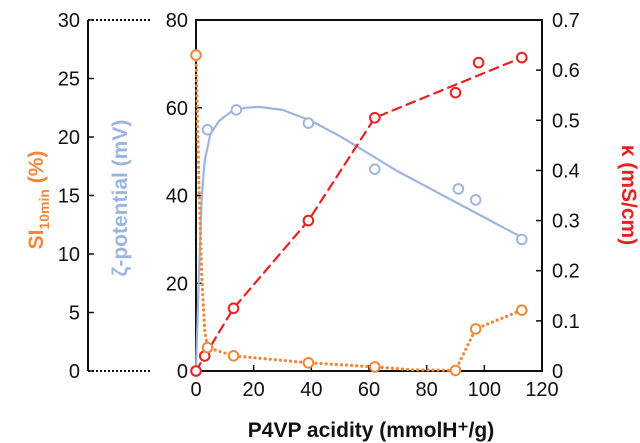 This screenshot has height=443, width=640. I want to click on si-axis-label: SI10min (%), so click(38, 200).